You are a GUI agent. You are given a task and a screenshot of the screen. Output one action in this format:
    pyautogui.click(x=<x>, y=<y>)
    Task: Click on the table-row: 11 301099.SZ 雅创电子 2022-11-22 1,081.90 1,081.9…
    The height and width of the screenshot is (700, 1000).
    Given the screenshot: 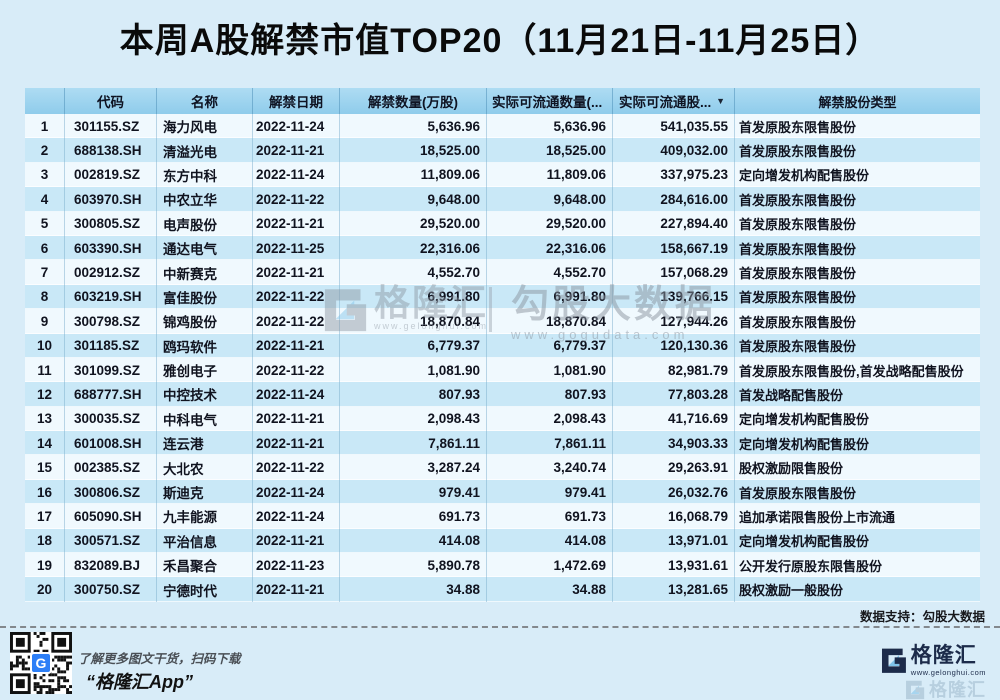 What is the action you would take?
    pyautogui.click(x=502, y=370)
    